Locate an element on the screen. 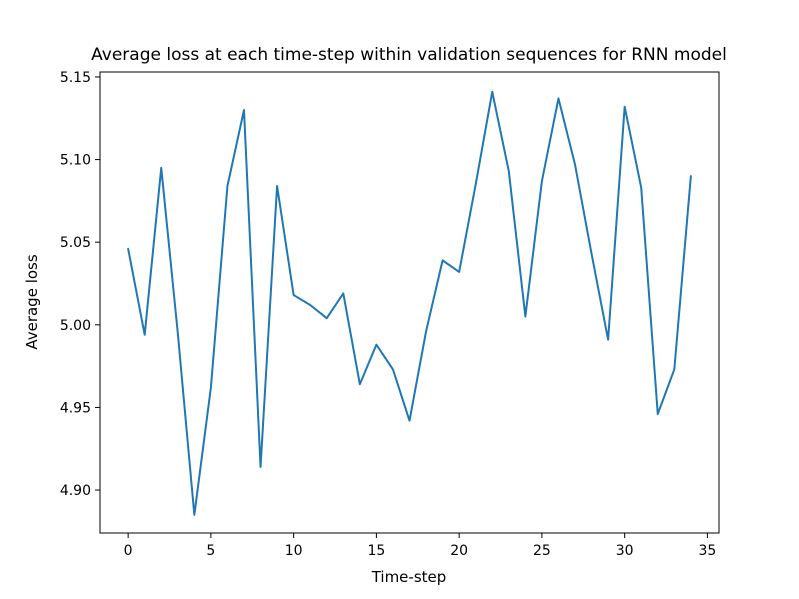  x-tick-label: 5 is located at coordinates (210, 551).